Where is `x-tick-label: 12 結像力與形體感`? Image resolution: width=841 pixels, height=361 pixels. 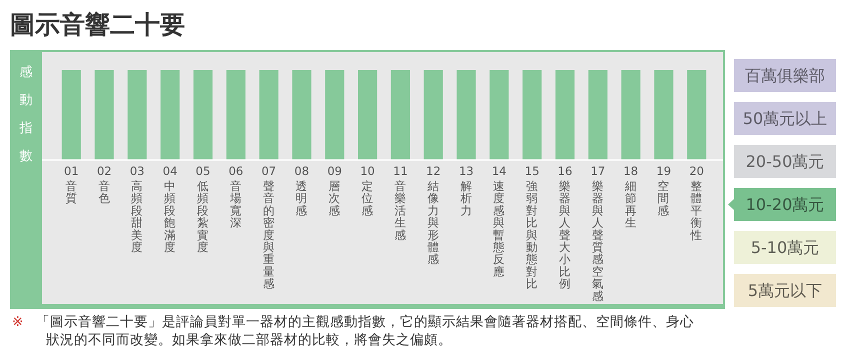
x-tick-label: 12 結像力與形體感 is located at coordinates (433, 215).